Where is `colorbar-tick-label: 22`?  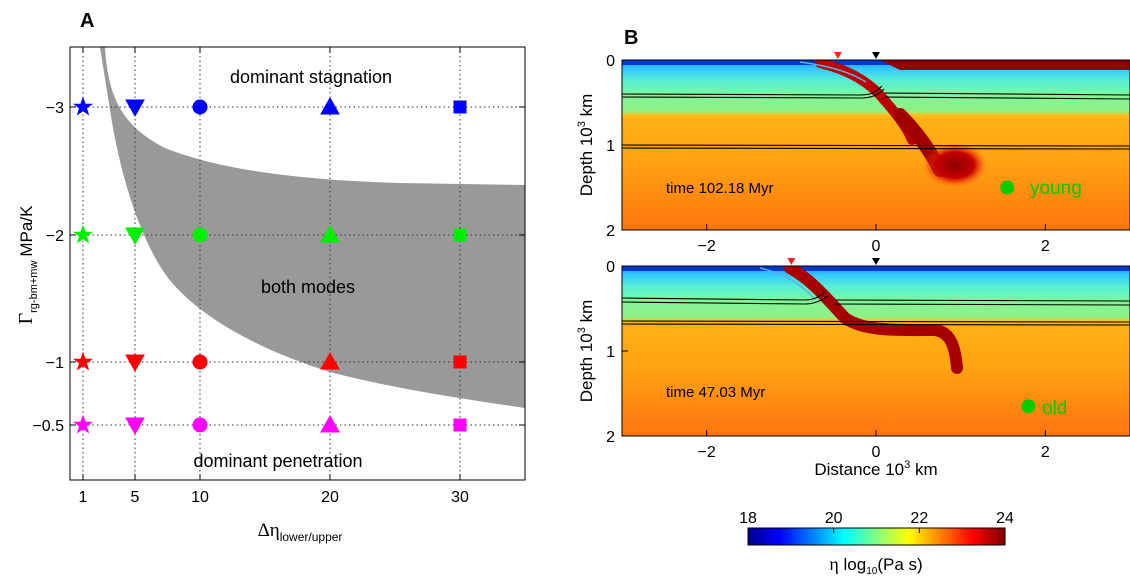
colorbar-tick-label: 22 is located at coordinates (919, 518).